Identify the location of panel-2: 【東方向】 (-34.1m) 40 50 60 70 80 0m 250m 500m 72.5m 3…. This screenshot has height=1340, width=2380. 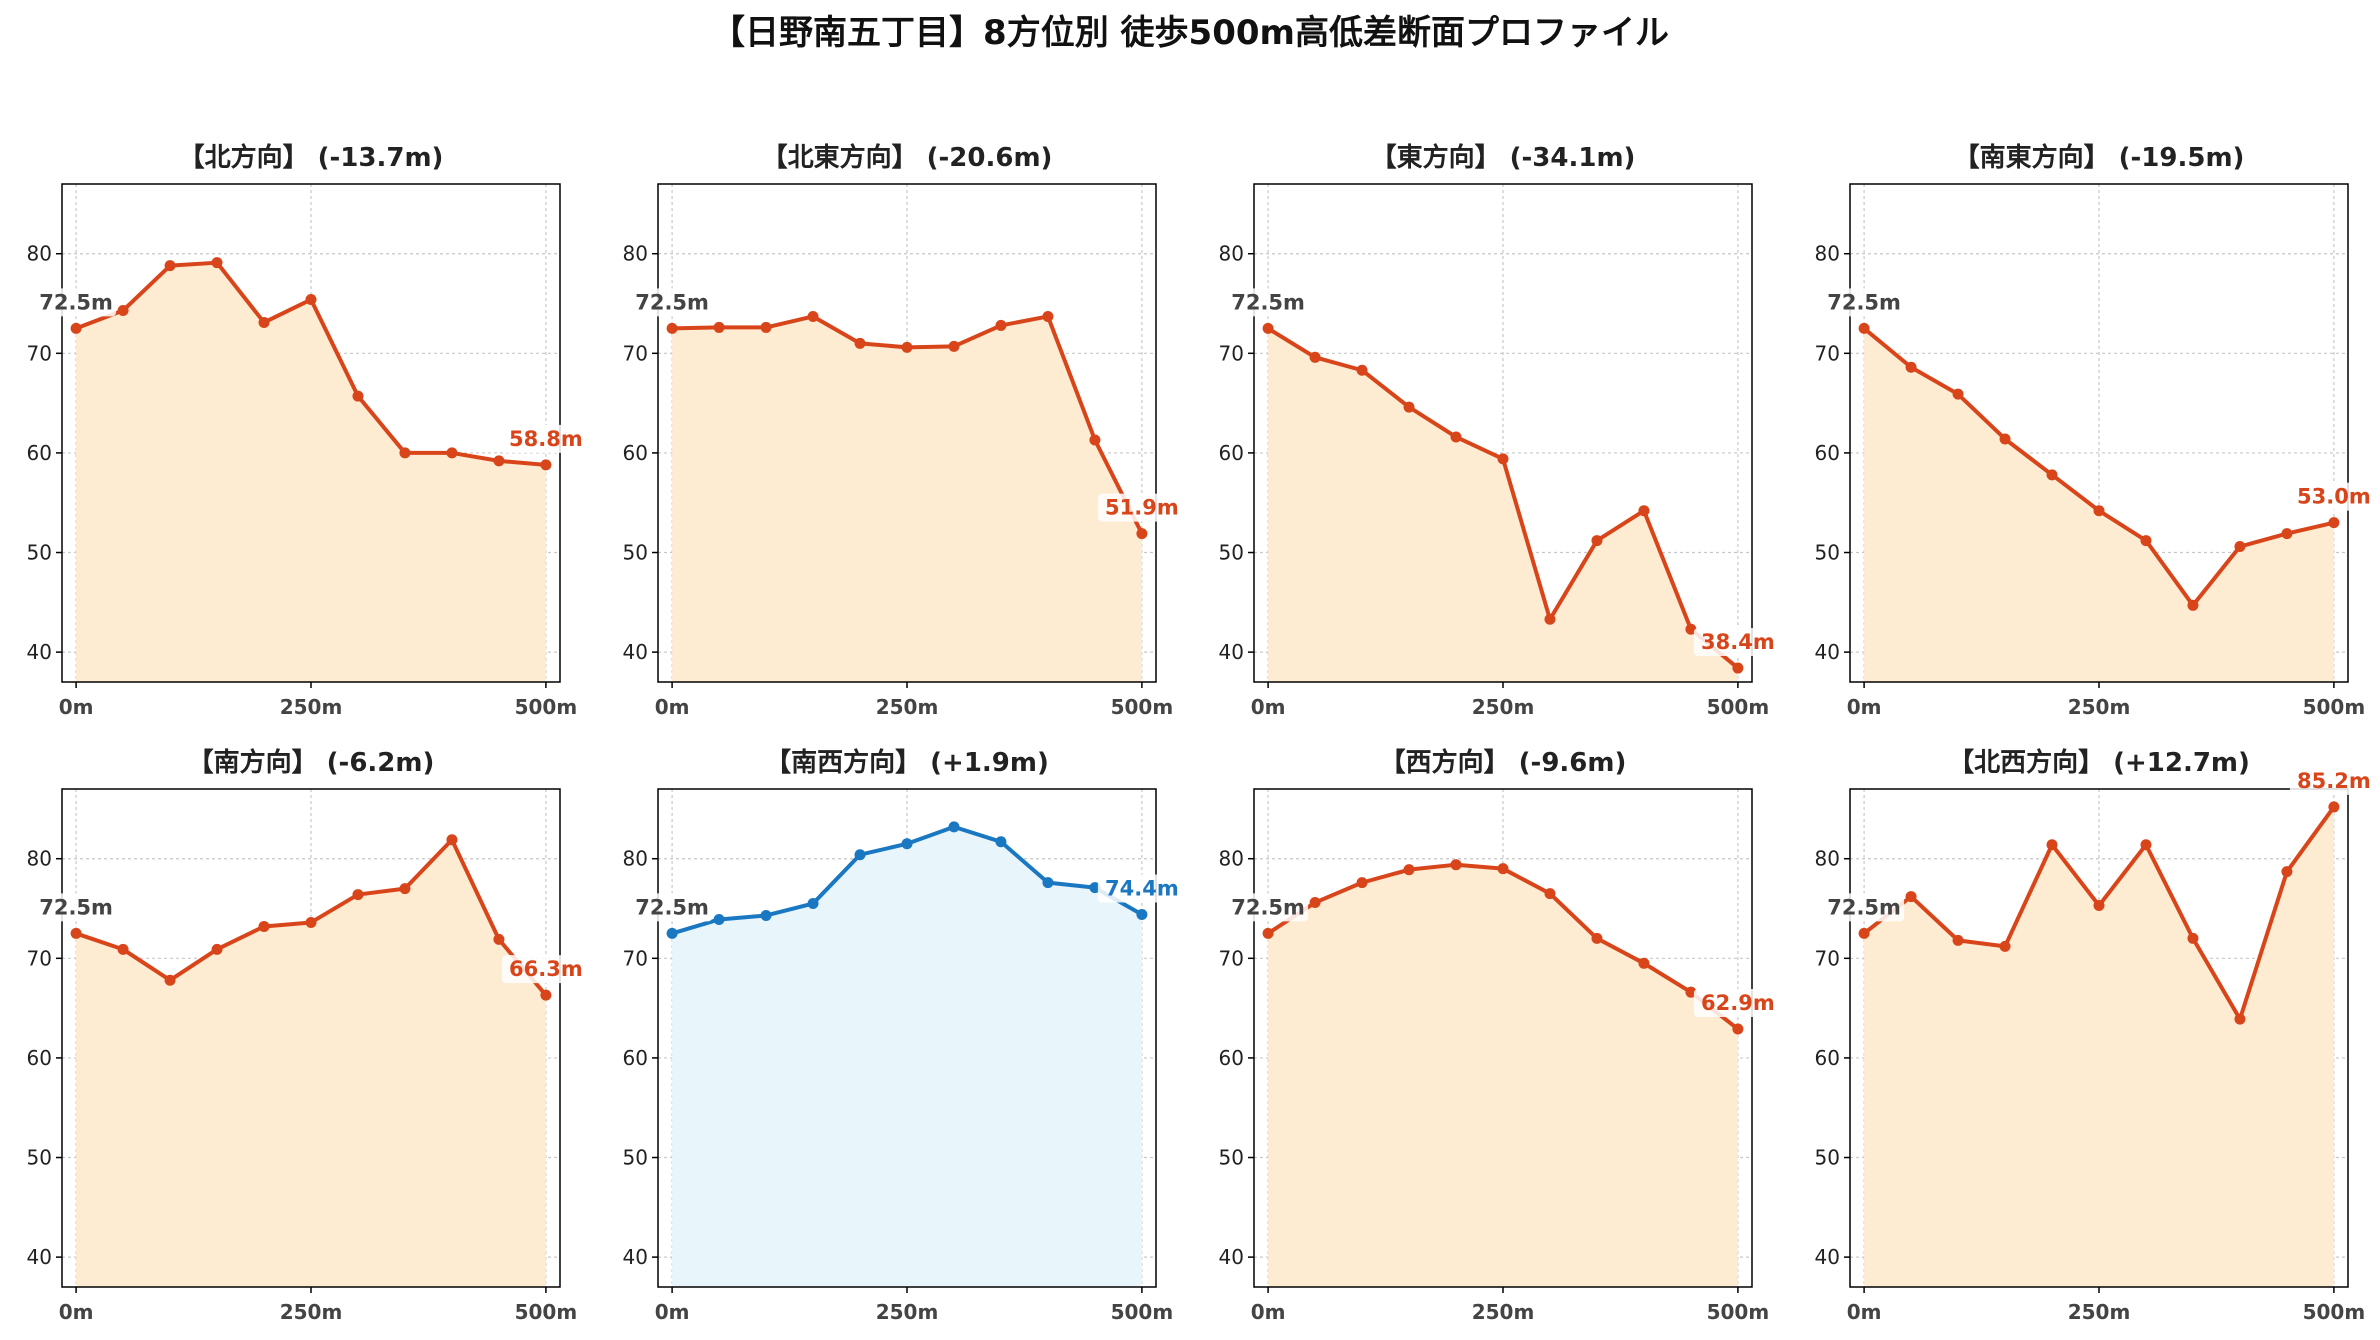
(1499, 430).